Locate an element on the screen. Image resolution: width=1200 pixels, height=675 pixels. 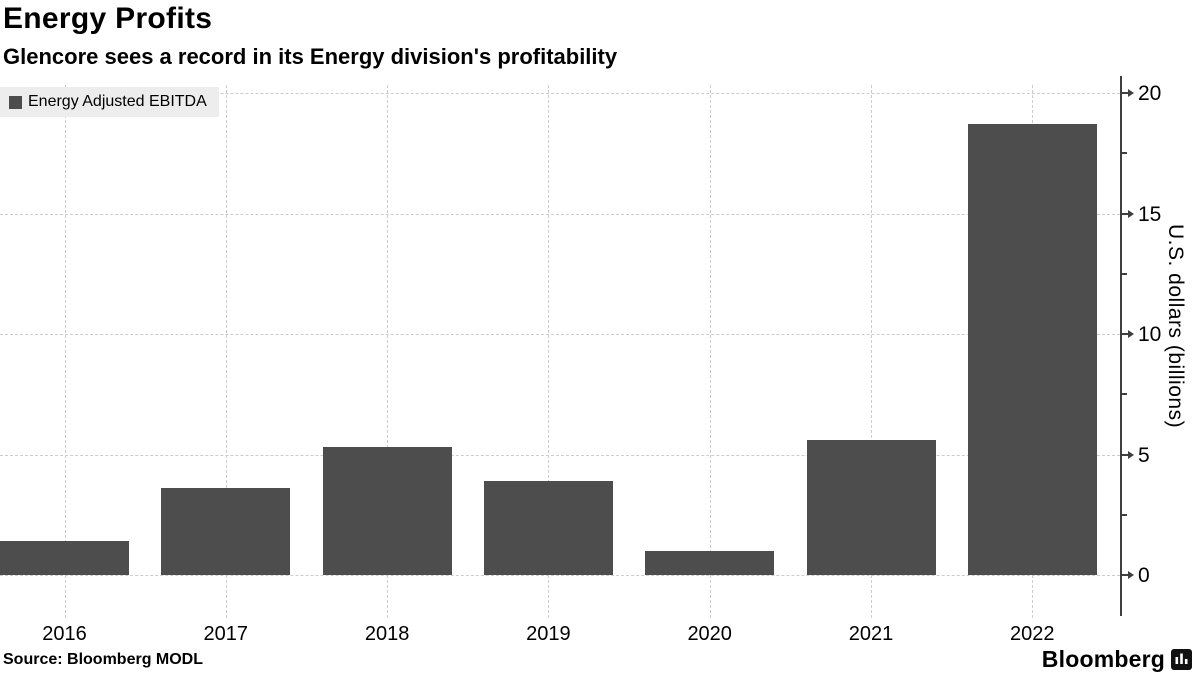
x-label-2021: 2021 is located at coordinates (871, 634).